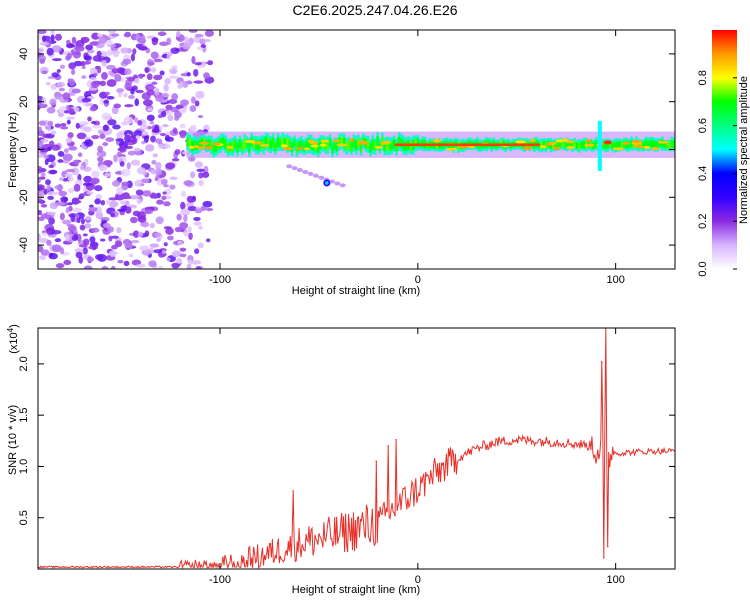  What do you see at coordinates (315, 175) in the screenshot?
I see `side-feature-cell` at bounding box center [315, 175].